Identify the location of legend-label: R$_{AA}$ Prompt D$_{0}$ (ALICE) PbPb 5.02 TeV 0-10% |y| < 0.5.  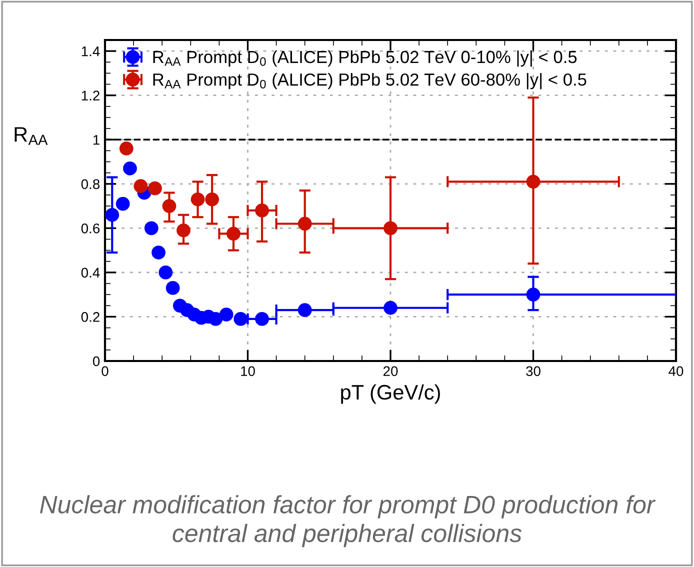
(365, 58).